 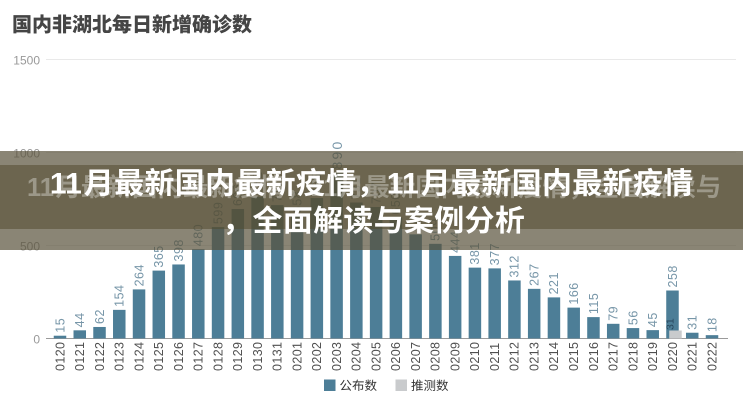 I want to click on svg-text: 79, so click(x=614, y=313).